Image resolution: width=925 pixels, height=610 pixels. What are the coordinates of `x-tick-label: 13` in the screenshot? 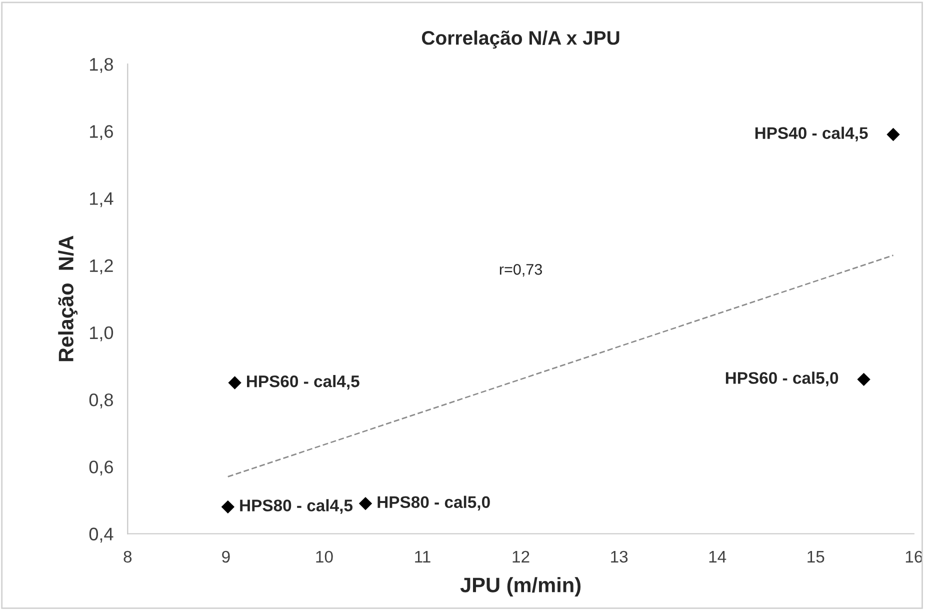 It's located at (619, 556).